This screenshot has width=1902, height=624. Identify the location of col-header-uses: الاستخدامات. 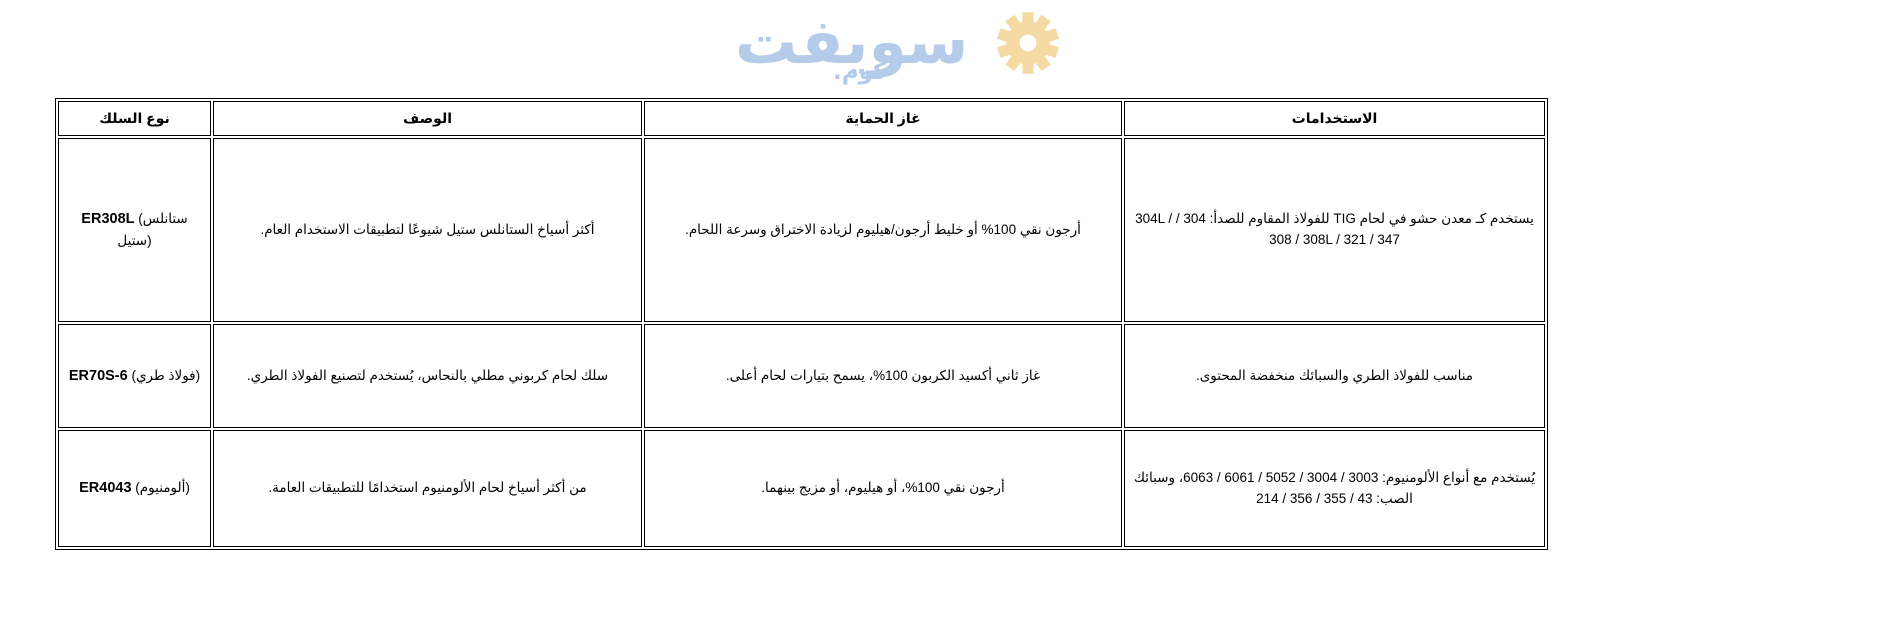
(1334, 118).